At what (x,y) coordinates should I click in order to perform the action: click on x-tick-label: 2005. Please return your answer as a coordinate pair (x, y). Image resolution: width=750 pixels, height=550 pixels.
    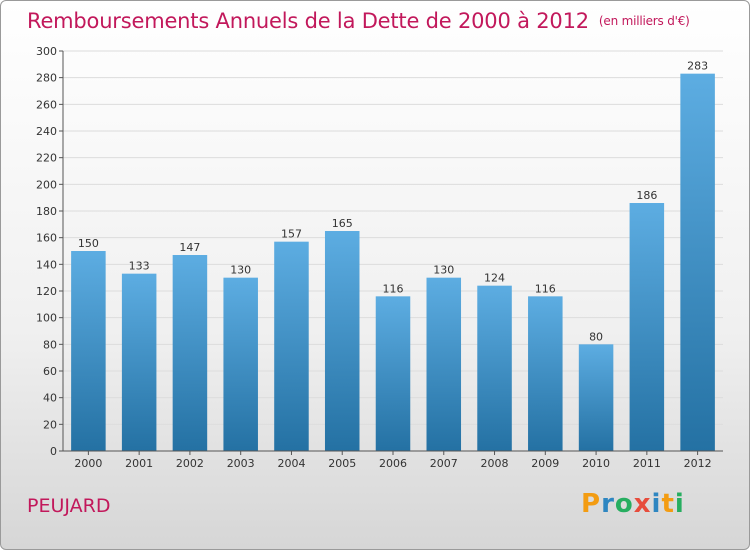
    Looking at the image, I should click on (342, 463).